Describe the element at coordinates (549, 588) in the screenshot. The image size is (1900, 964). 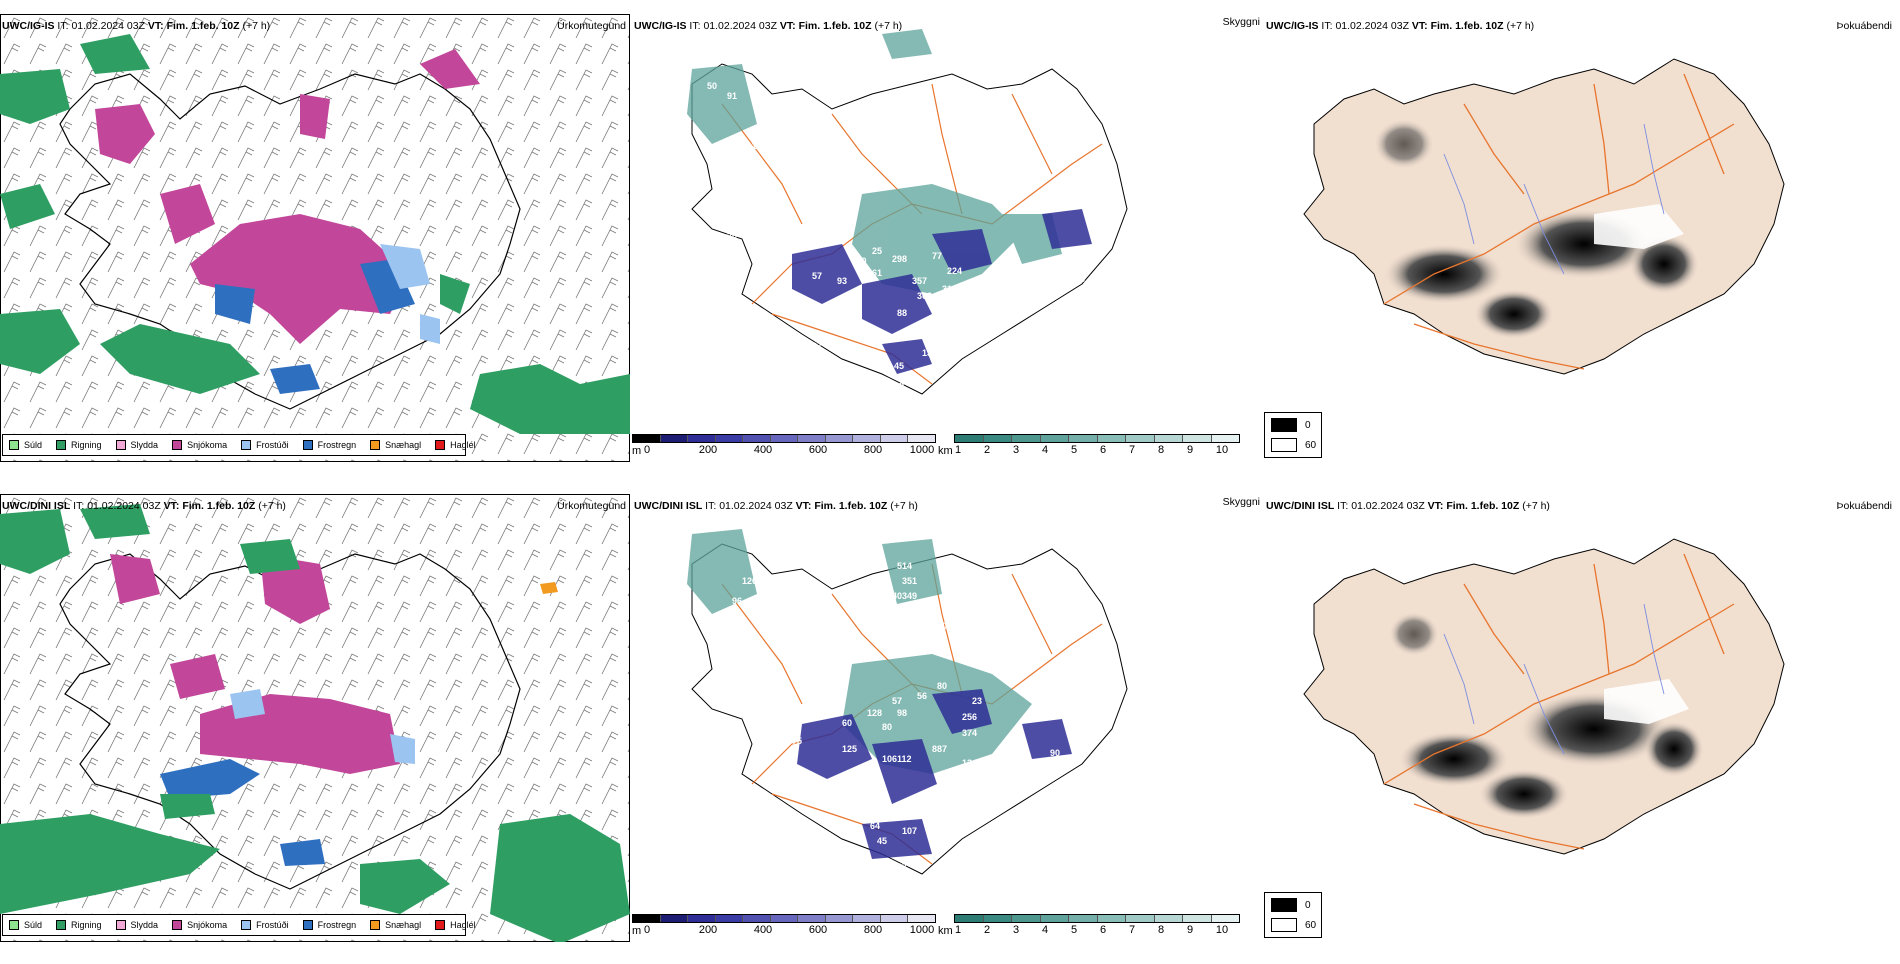
I see `graupel-areas` at that location.